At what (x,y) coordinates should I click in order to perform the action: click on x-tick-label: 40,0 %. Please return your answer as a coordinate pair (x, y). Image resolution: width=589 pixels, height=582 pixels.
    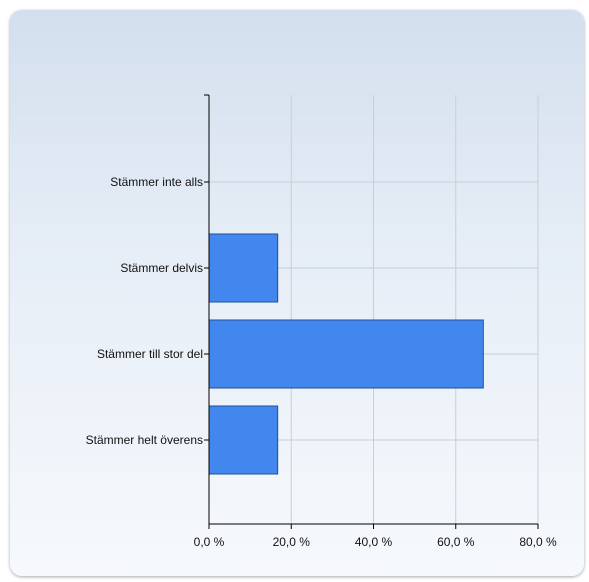
    Looking at the image, I should click on (374, 542).